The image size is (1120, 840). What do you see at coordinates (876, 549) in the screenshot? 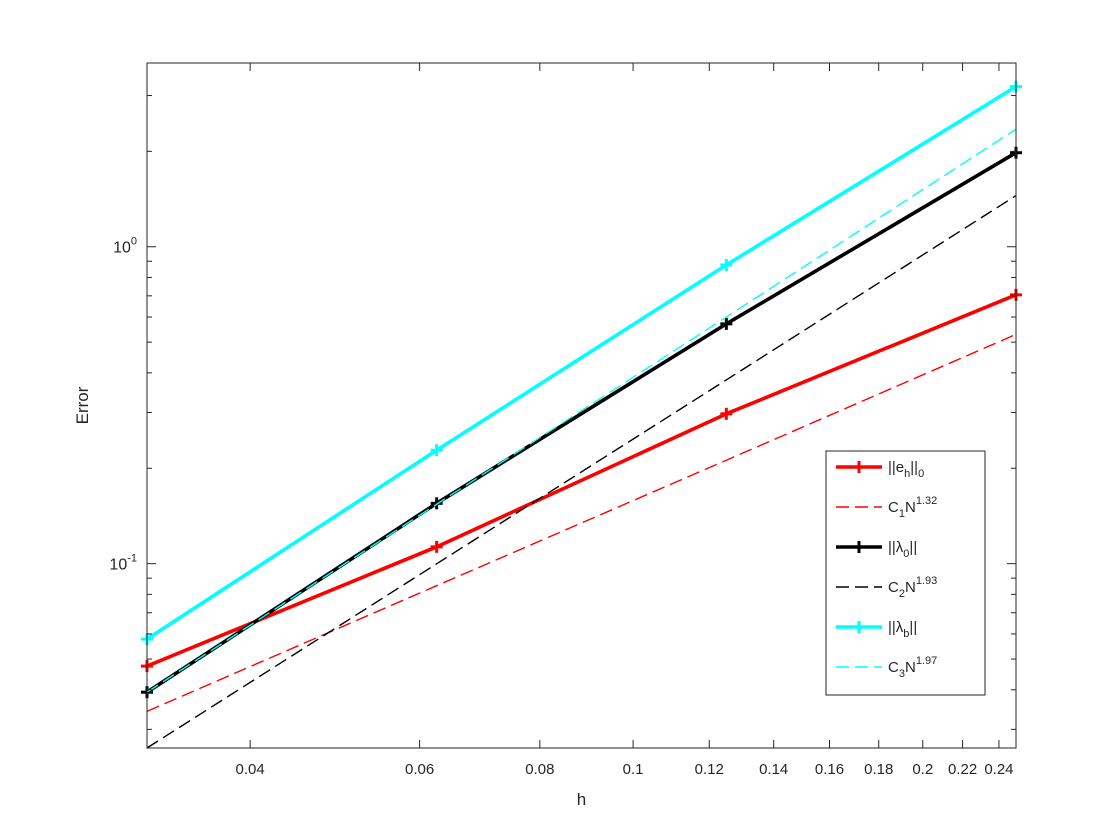
I see `legend-entry-3: ||λ0||` at bounding box center [876, 549].